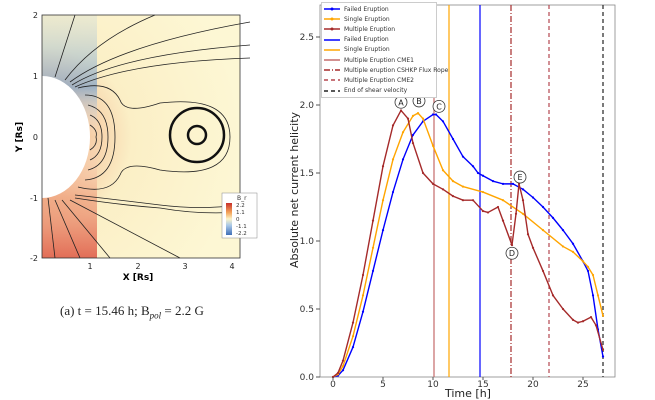 The width and height of the screenshot is (655, 400). Describe the element at coordinates (184, 266) in the screenshot. I see `x-tick: 3` at that location.